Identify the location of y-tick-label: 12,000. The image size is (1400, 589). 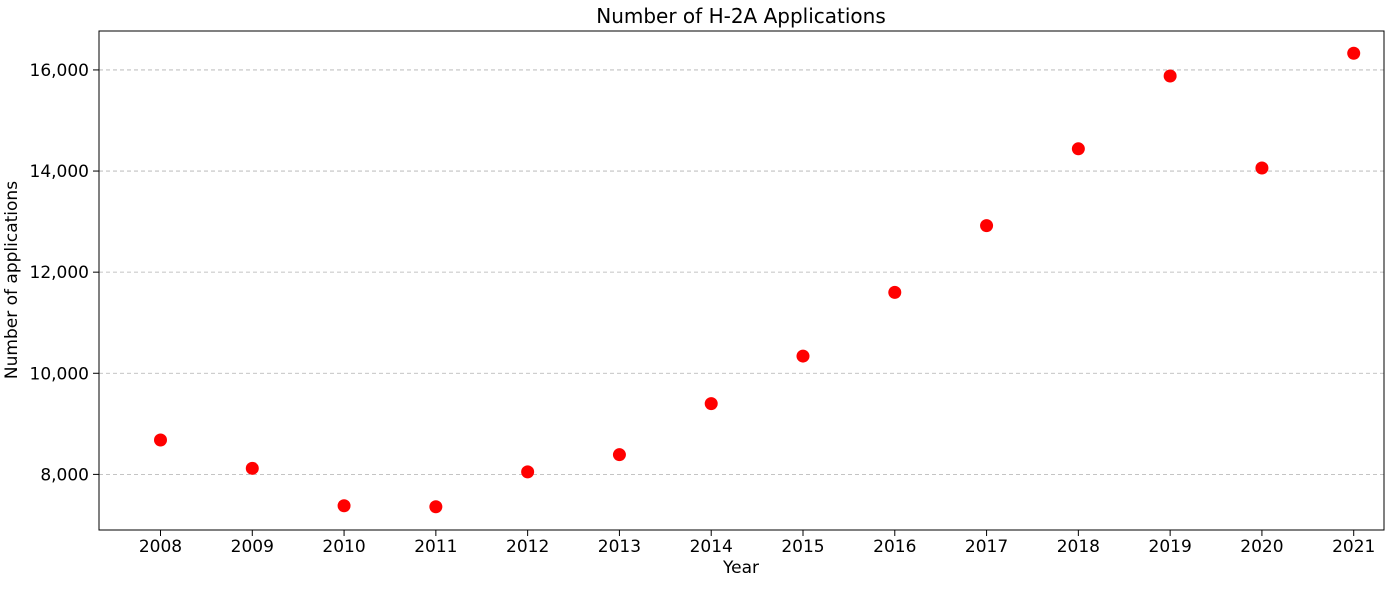
(59, 273).